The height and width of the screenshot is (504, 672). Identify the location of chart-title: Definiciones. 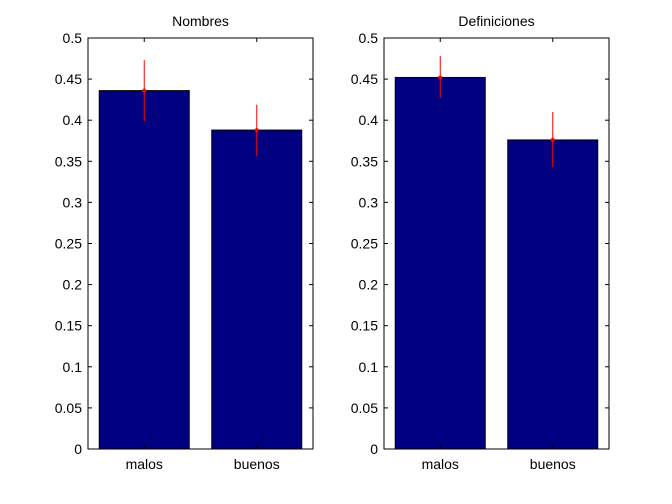
(496, 21).